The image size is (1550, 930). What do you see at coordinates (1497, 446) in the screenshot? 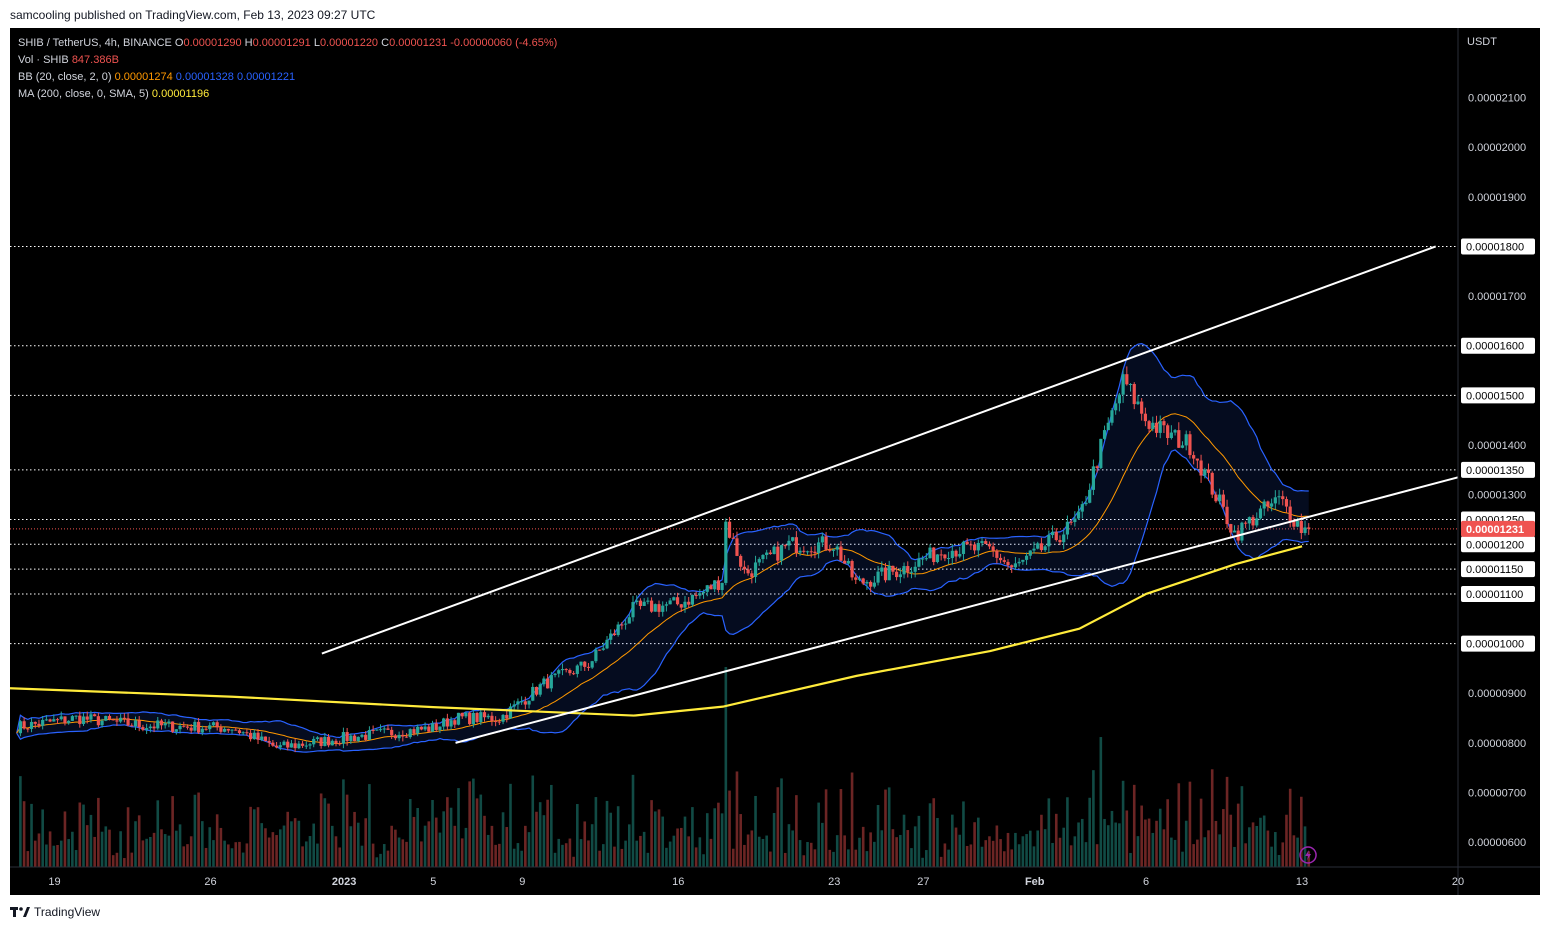
I see `price-tick-label: 0.00001400` at bounding box center [1497, 446].